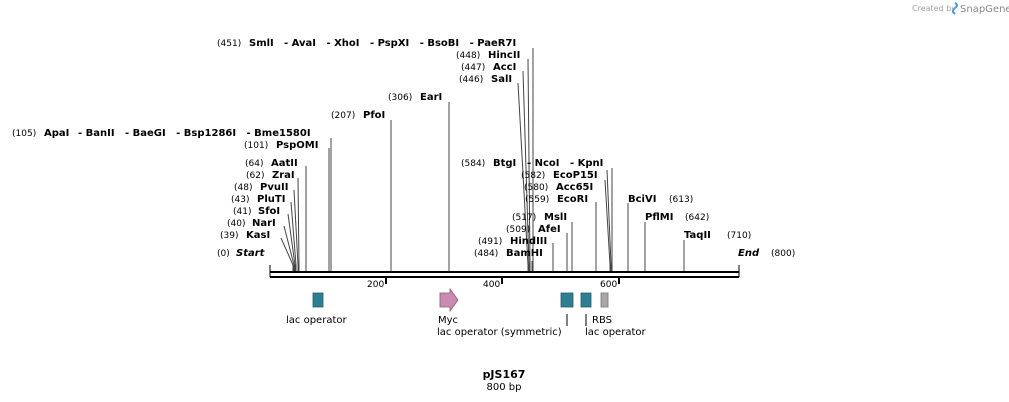 Image resolution: width=1009 pixels, height=402 pixels. Describe the element at coordinates (258, 235) in the screenshot. I see `svg-text: KasI` at that location.